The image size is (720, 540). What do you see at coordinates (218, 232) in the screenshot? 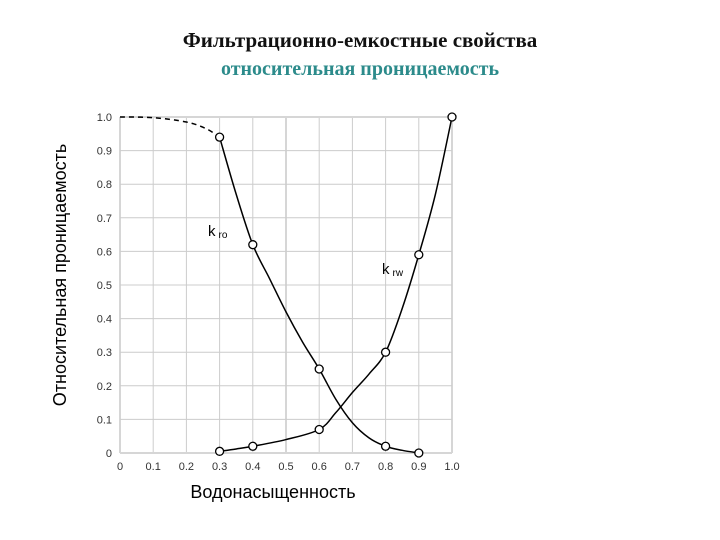
I see `series-label-kro: k ro` at bounding box center [218, 232].